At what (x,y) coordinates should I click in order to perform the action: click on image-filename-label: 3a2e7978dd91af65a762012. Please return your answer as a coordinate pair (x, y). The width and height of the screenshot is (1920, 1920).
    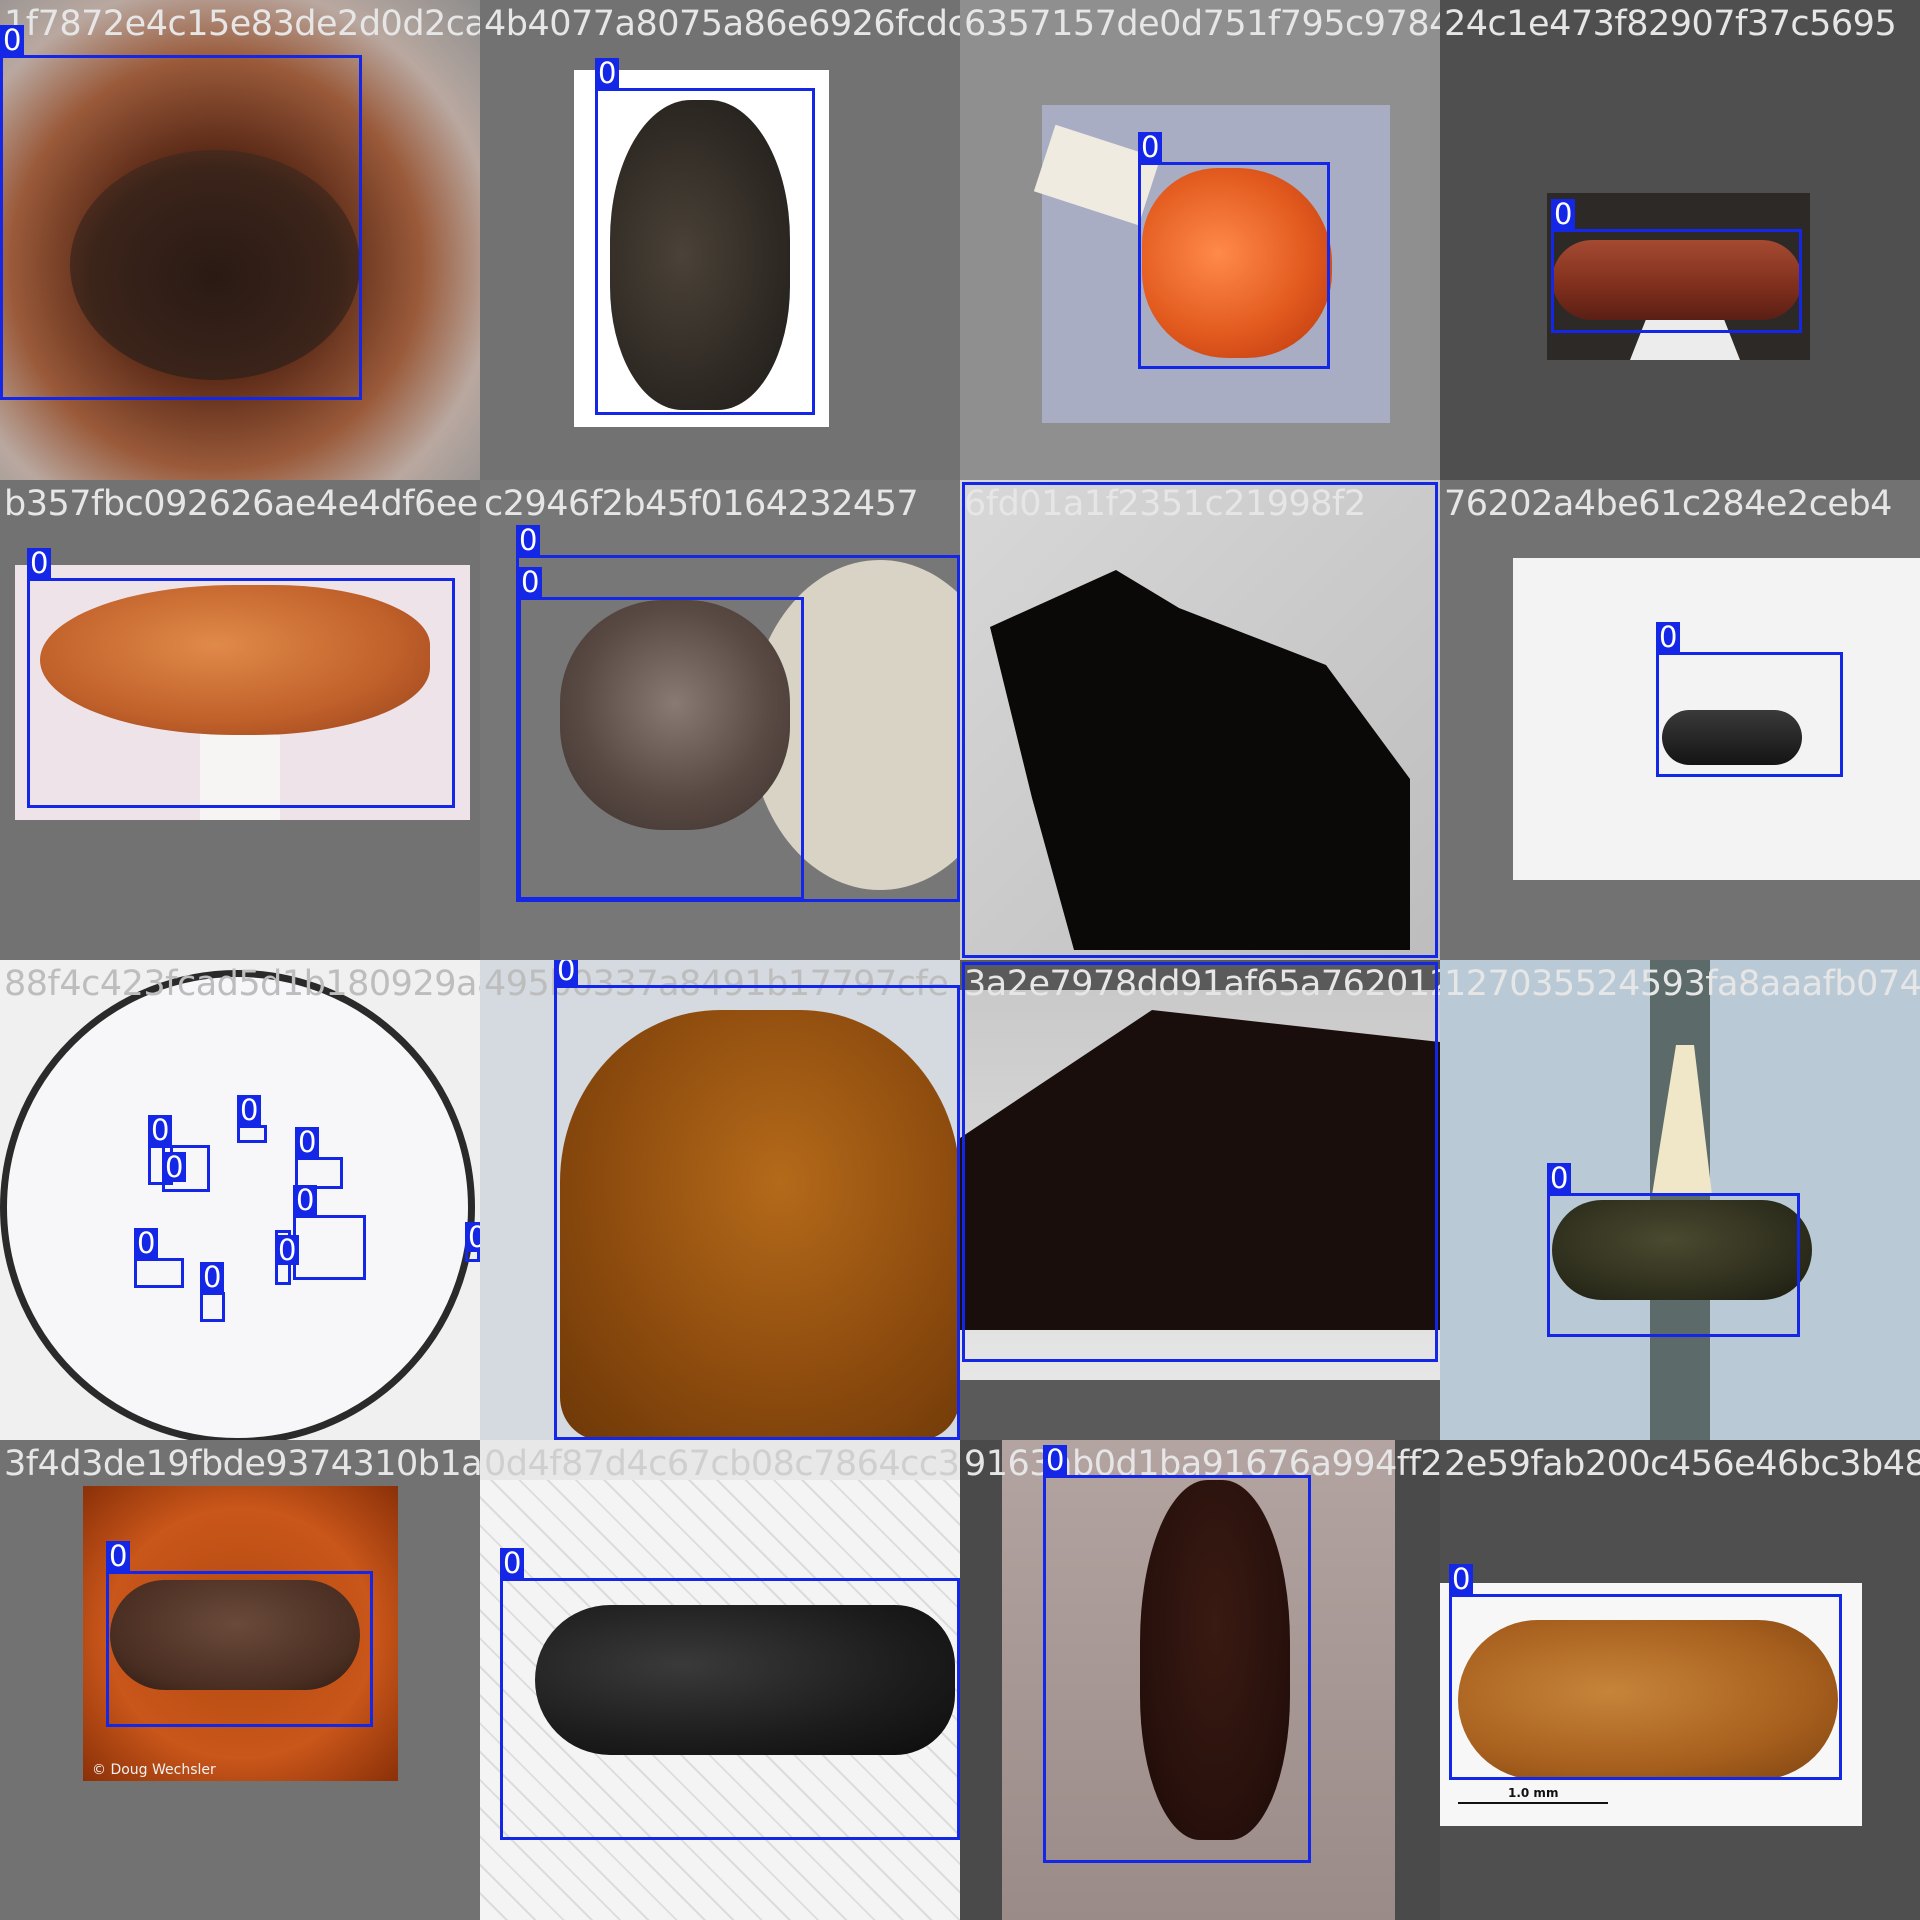
    Looking at the image, I should click on (1202, 984).